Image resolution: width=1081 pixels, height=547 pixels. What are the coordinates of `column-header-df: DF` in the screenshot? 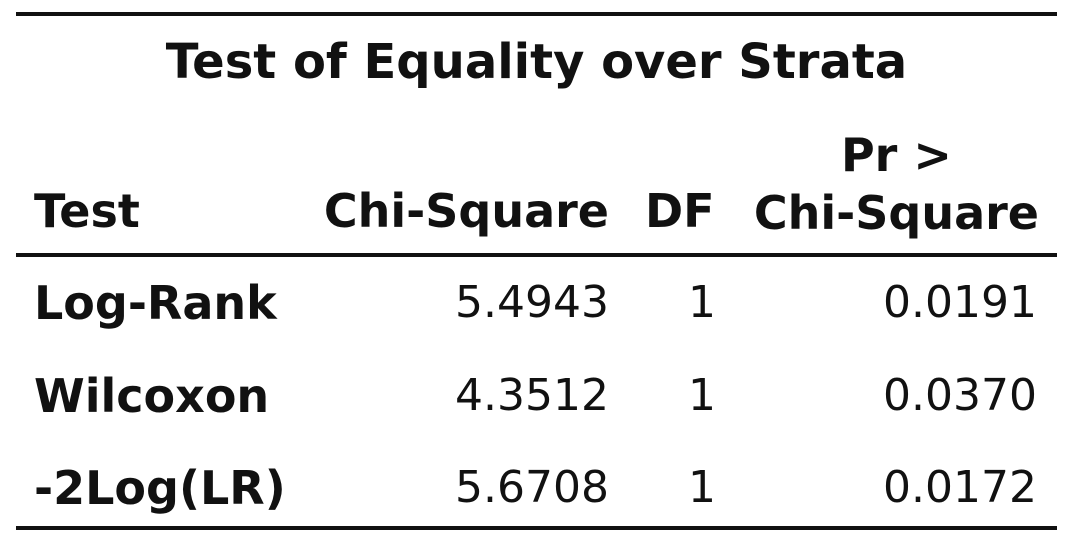 It's located at (680, 211).